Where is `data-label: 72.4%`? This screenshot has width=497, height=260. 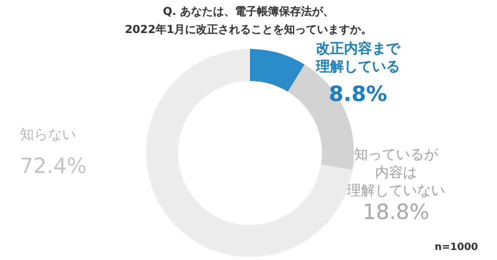 data-label: 72.4% is located at coordinates (53, 166).